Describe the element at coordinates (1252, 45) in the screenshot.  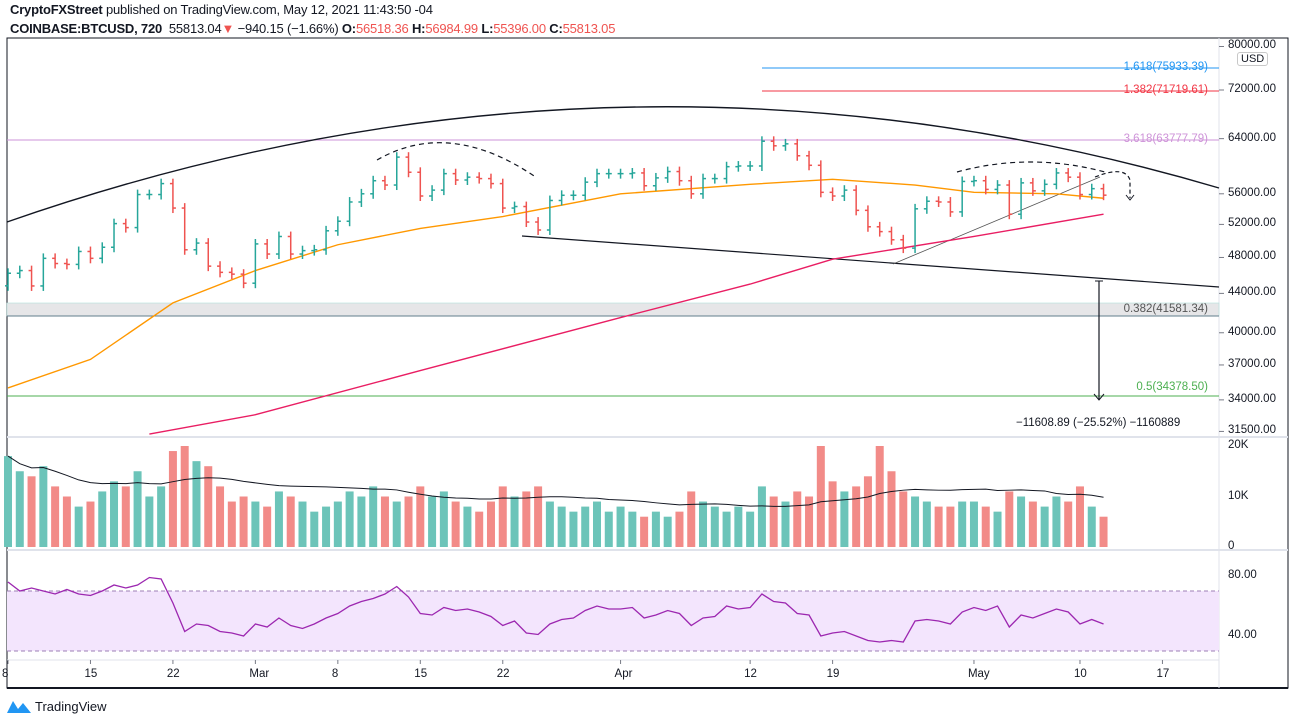
I see `price-tick-label: 80000.00` at that location.